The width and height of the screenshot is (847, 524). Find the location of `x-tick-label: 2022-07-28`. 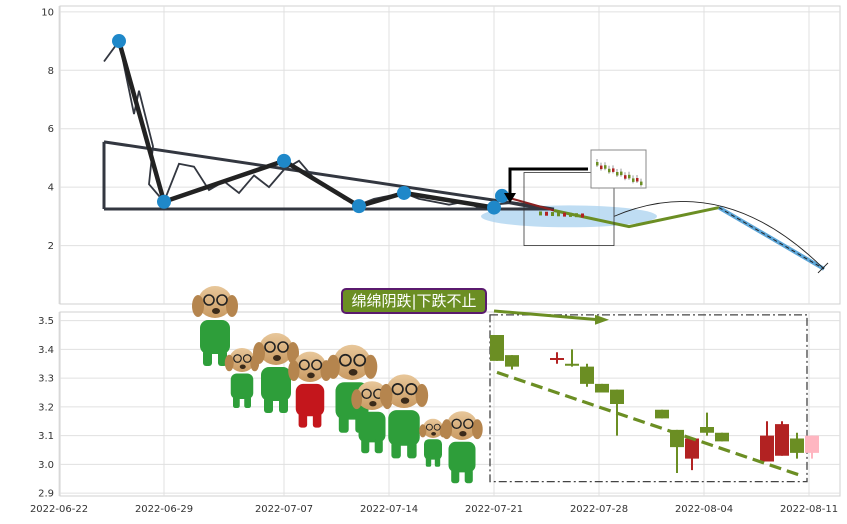

x-tick-label: 2022-07-28 is located at coordinates (599, 509).